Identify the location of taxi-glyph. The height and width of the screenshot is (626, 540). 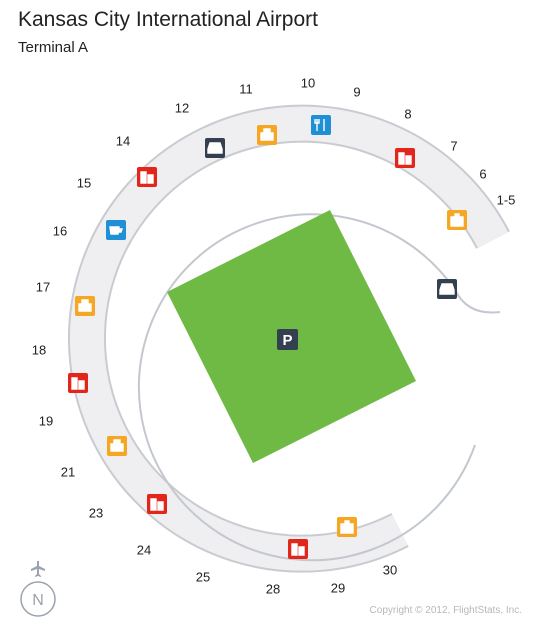
(215, 148).